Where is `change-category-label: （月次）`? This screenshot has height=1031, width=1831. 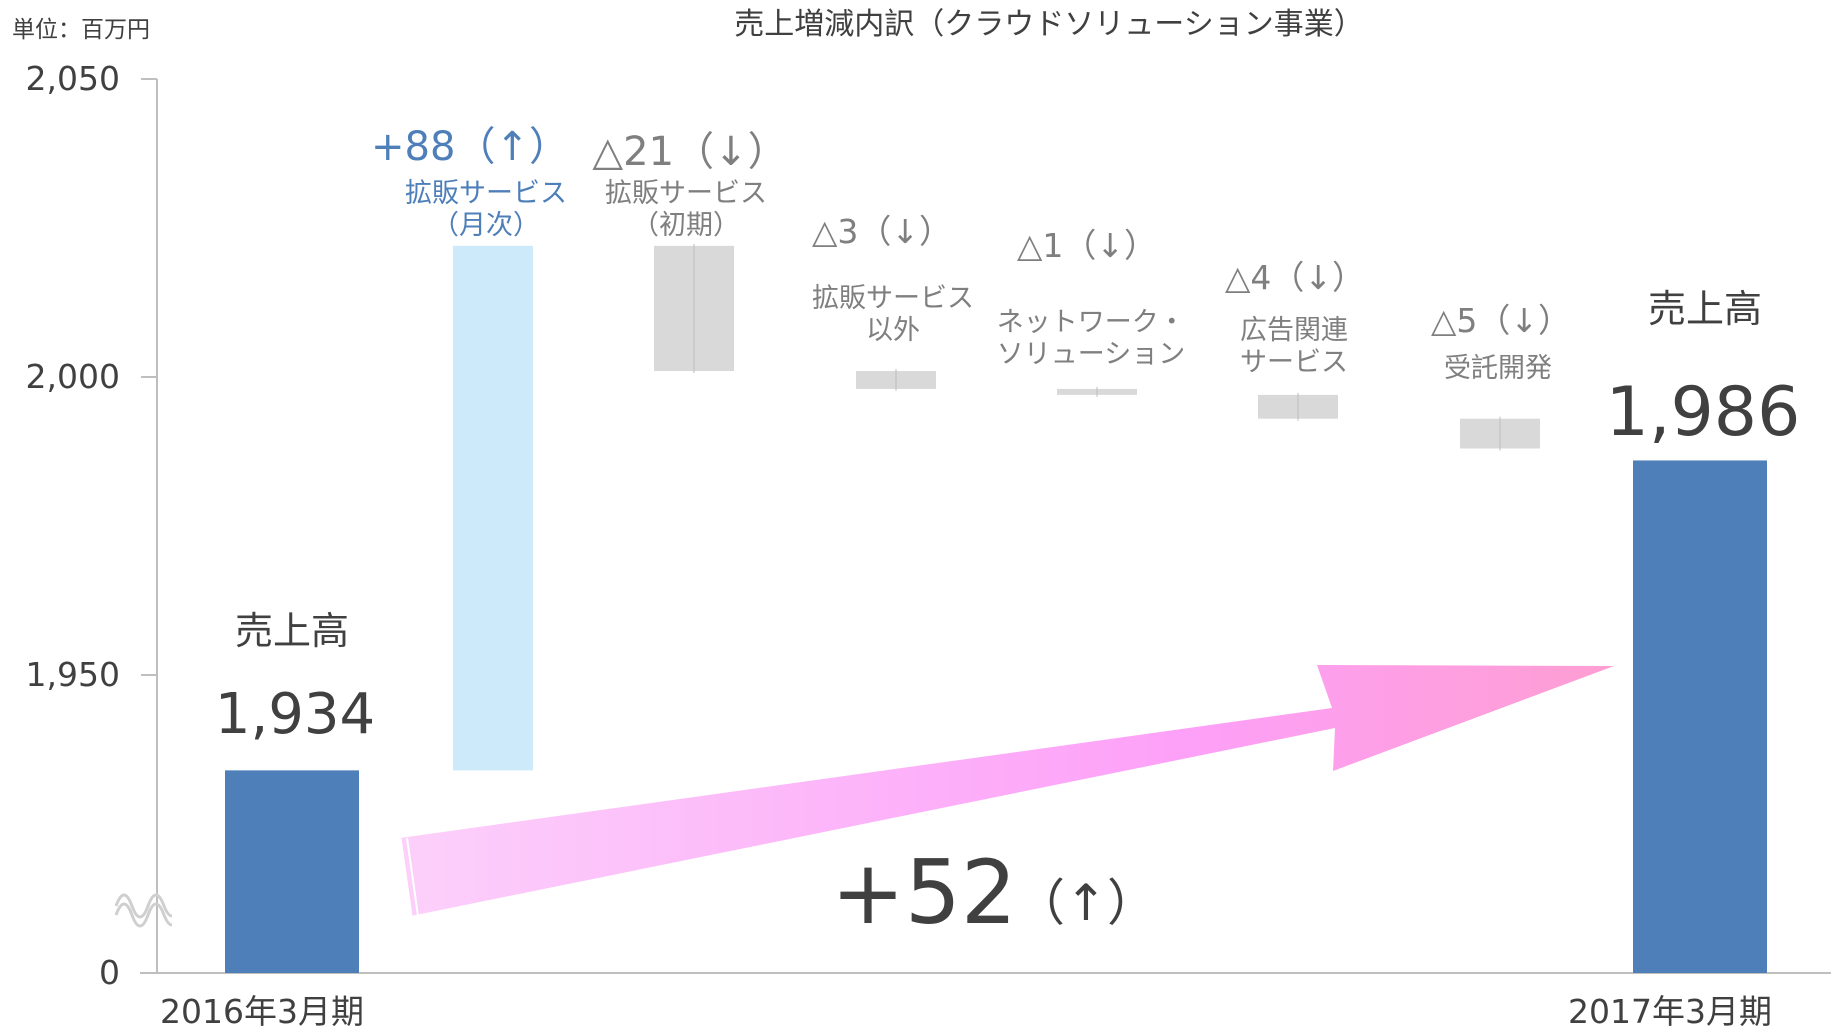
change-category-label: （月次） is located at coordinates (486, 225).